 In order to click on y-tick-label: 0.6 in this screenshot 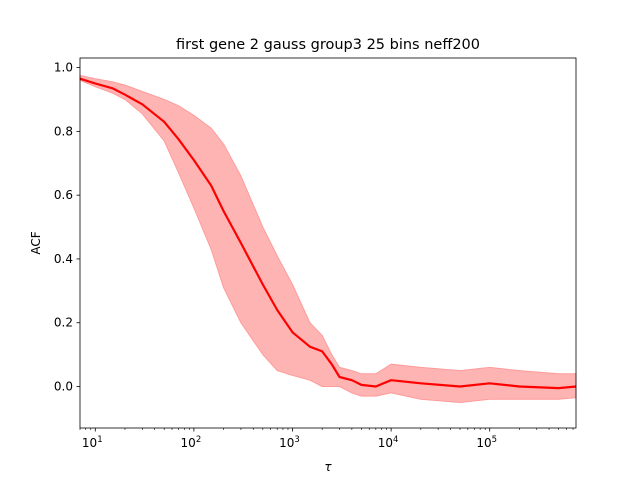, I will do `click(63, 195)`.